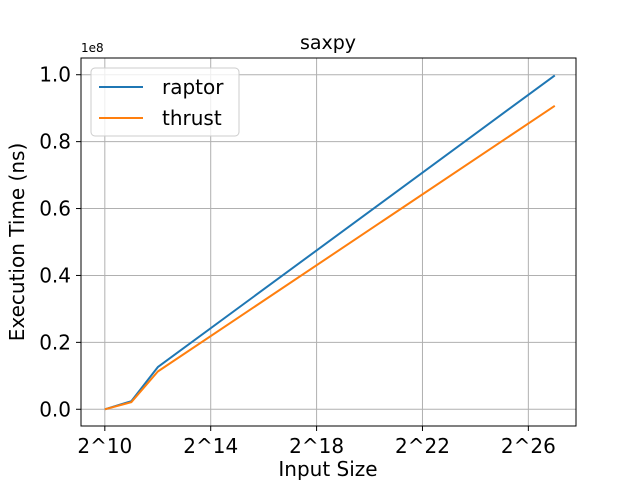 This screenshot has height=480, width=640. I want to click on x-tick-label: 2^18, so click(316, 446).